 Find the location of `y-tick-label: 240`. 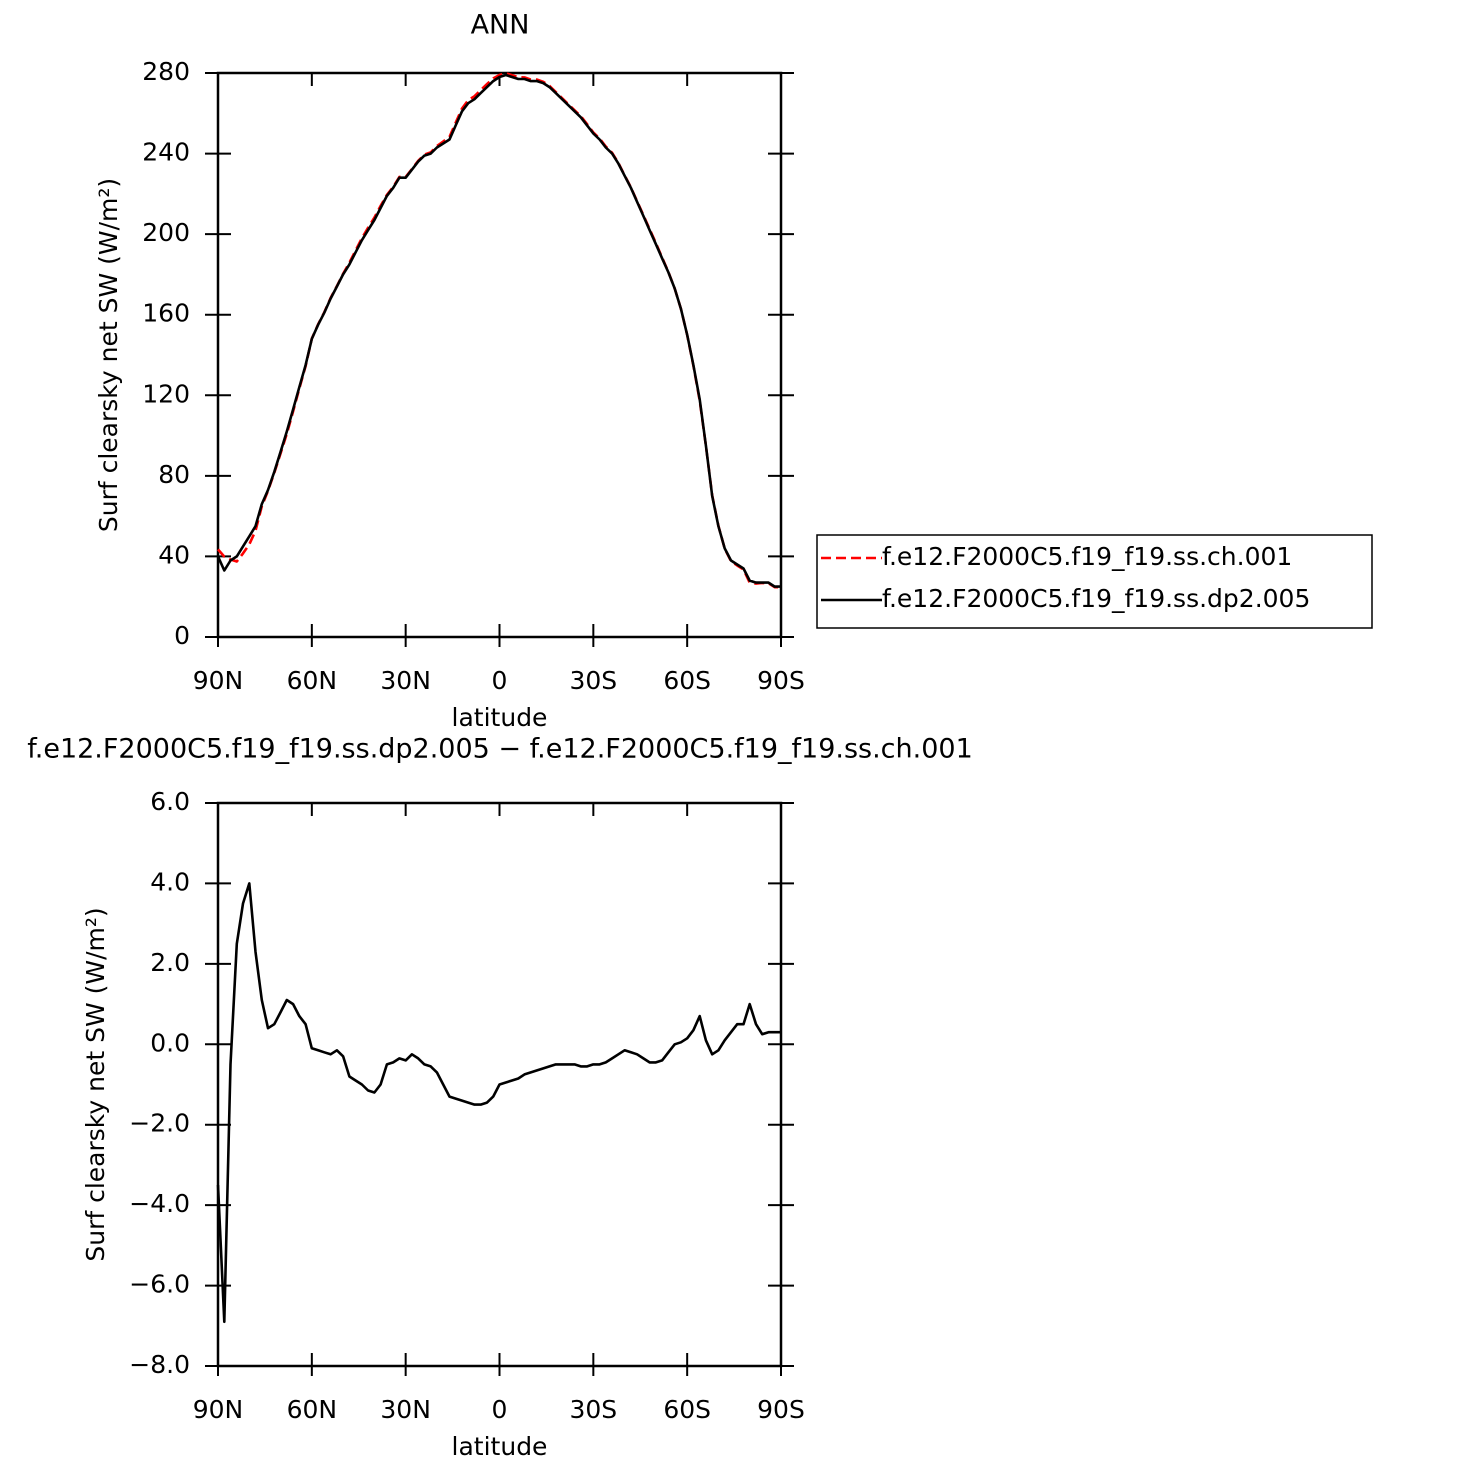

y-tick-label: 240 is located at coordinates (166, 152).